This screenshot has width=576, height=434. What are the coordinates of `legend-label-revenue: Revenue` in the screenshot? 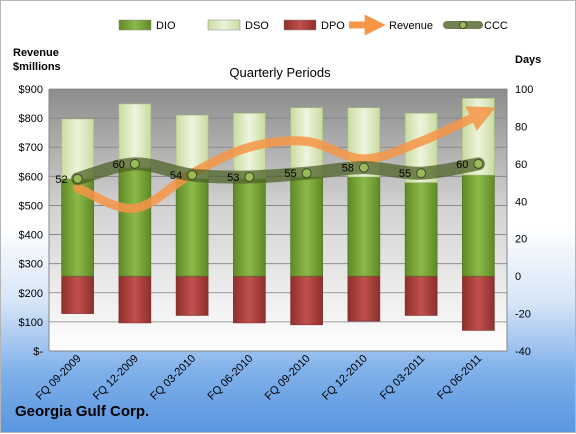 It's located at (411, 26).